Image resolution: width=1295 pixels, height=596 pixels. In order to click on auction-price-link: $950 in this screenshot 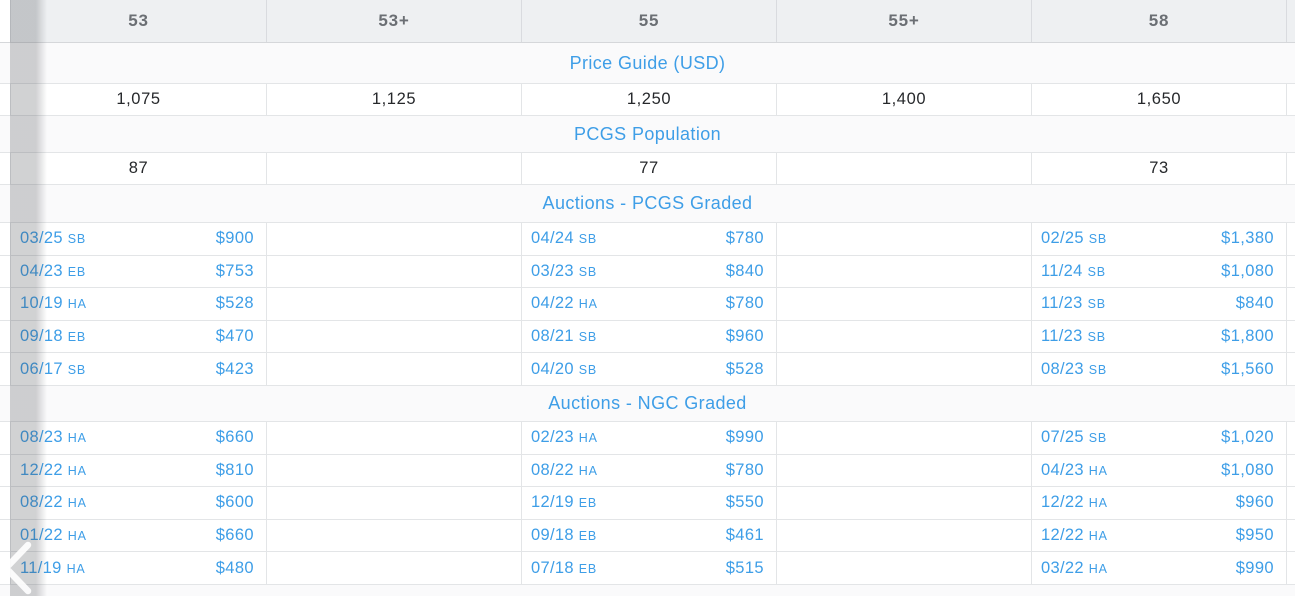, I will do `click(1254, 535)`.